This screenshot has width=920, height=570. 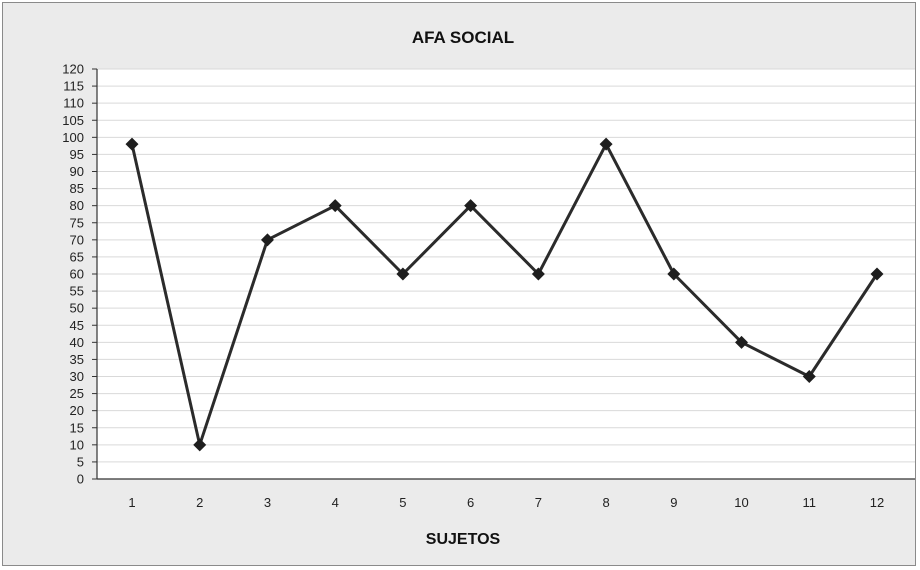 I want to click on x-tick-label: 7, so click(x=538, y=502).